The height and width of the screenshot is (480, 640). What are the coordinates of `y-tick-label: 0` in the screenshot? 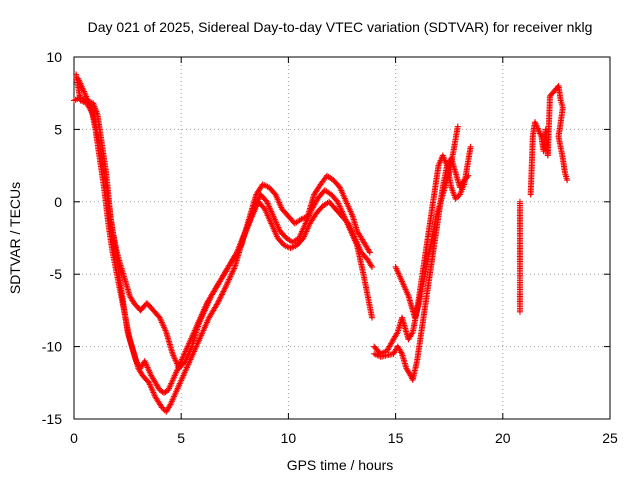 It's located at (58, 202).